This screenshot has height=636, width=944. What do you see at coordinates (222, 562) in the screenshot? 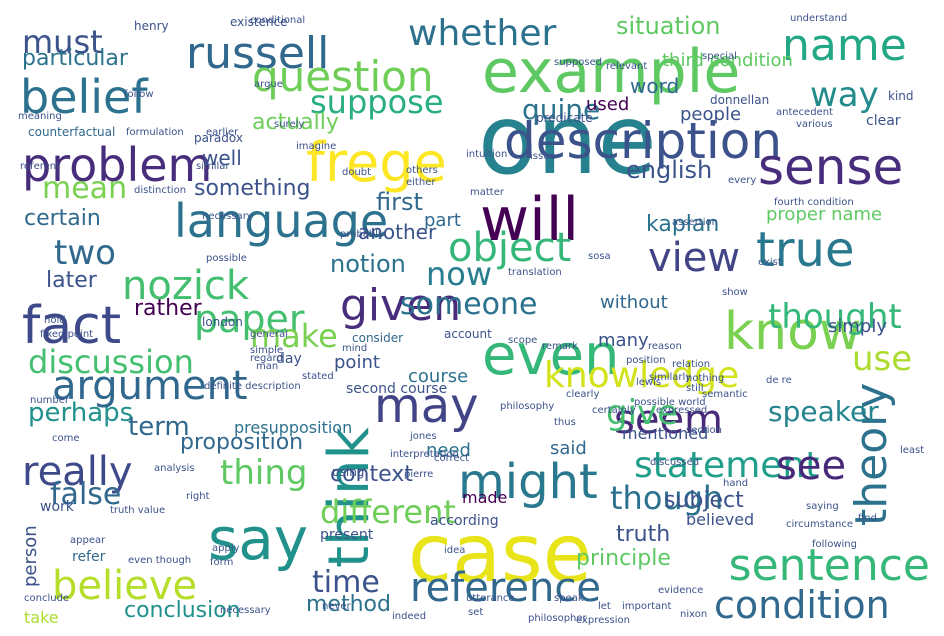
I see `cloud-word: form` at bounding box center [222, 562].